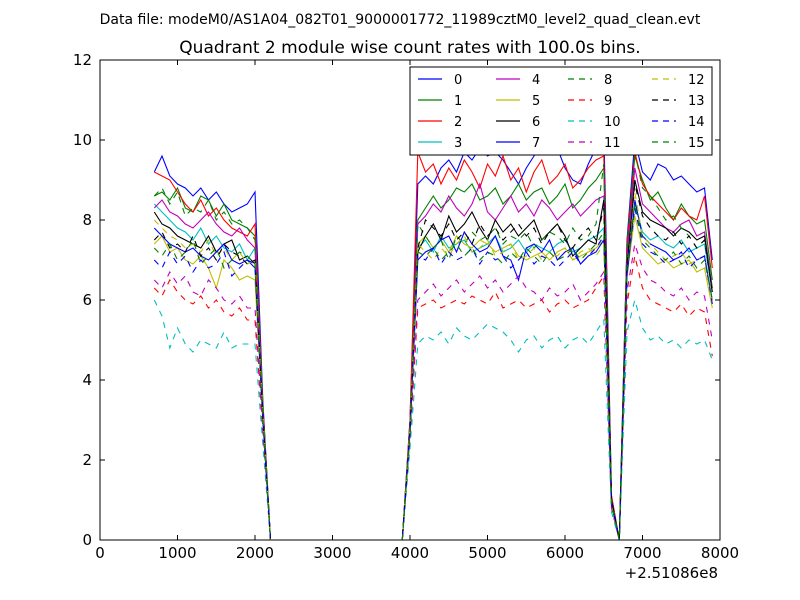  What do you see at coordinates (696, 101) in the screenshot?
I see `legend-label-13: 13` at bounding box center [696, 101].